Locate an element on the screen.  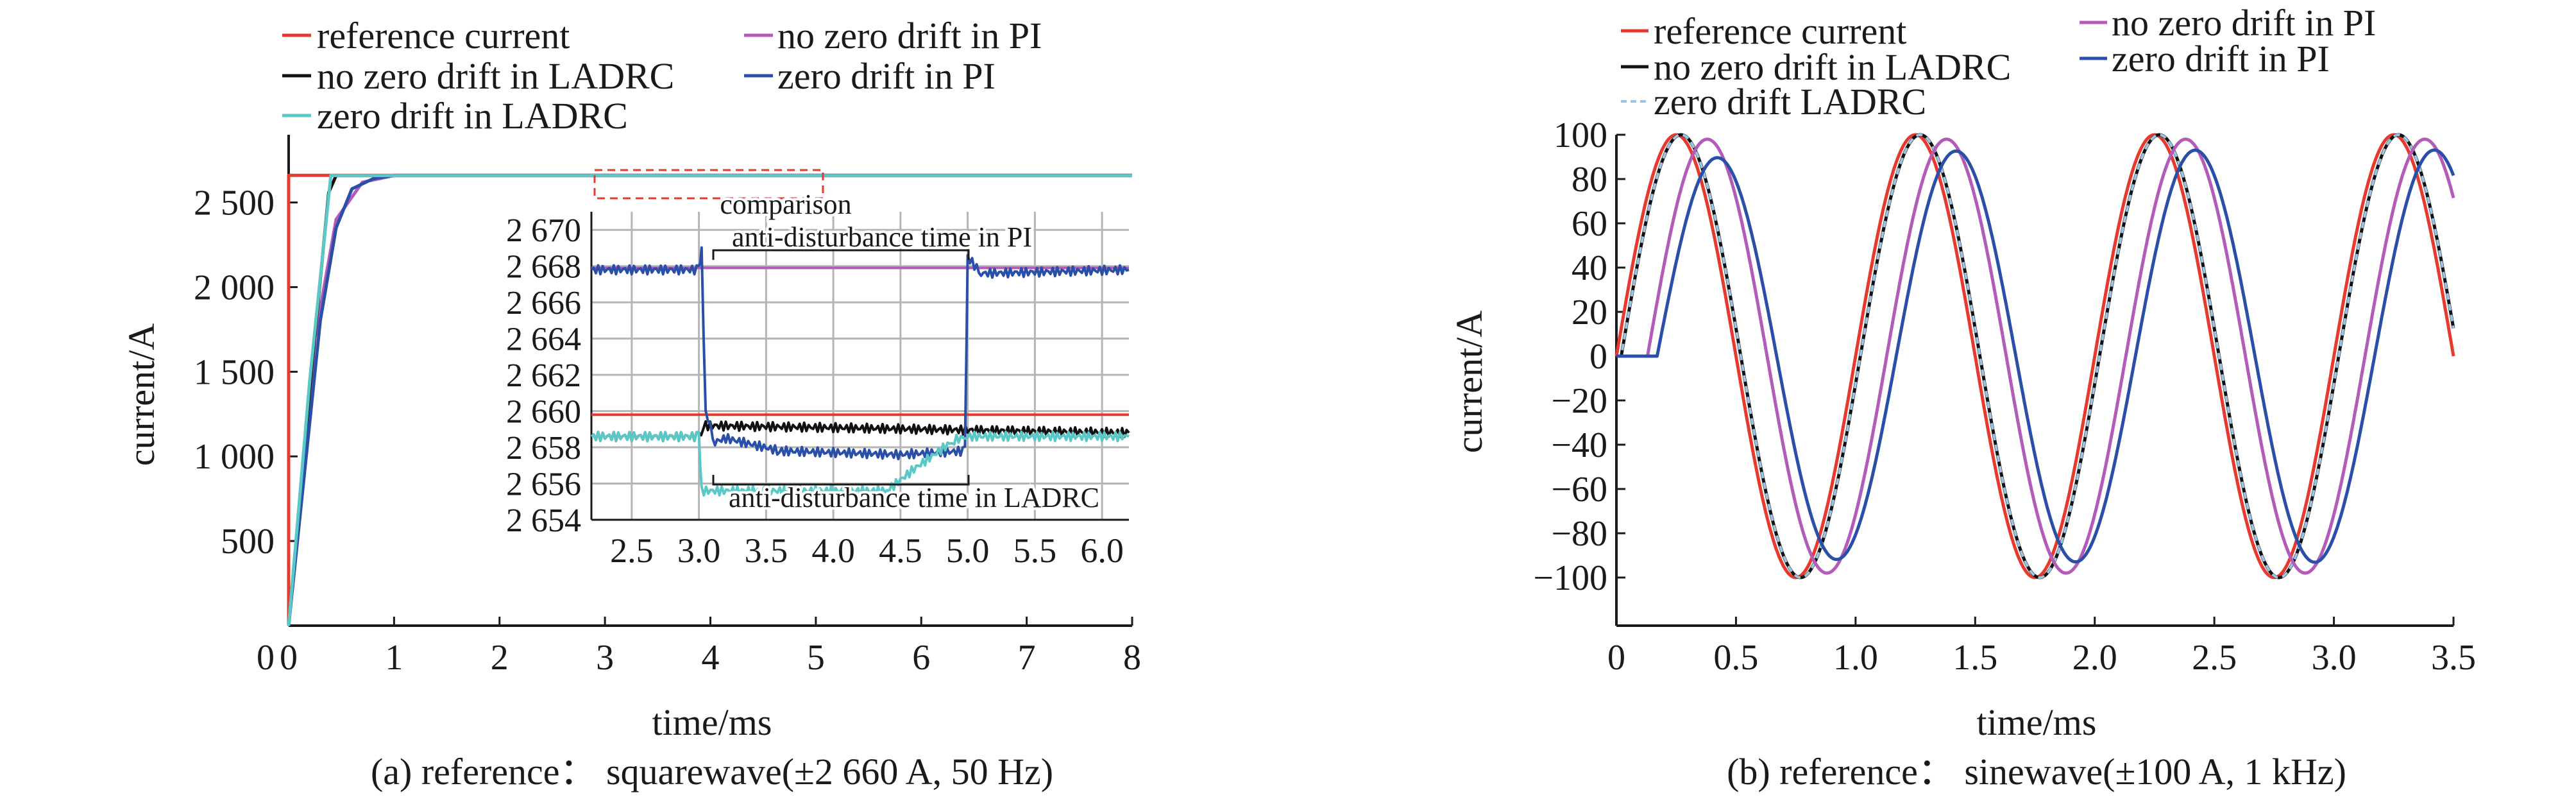
chart-b-y-tick-label: −100 is located at coordinates (1570, 578).